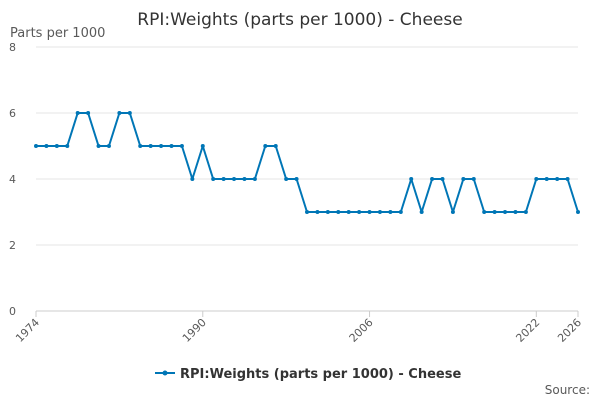 The width and height of the screenshot is (600, 400). I want to click on y-axis-ticks: 0 2 4 6 8, so click(12, 179).